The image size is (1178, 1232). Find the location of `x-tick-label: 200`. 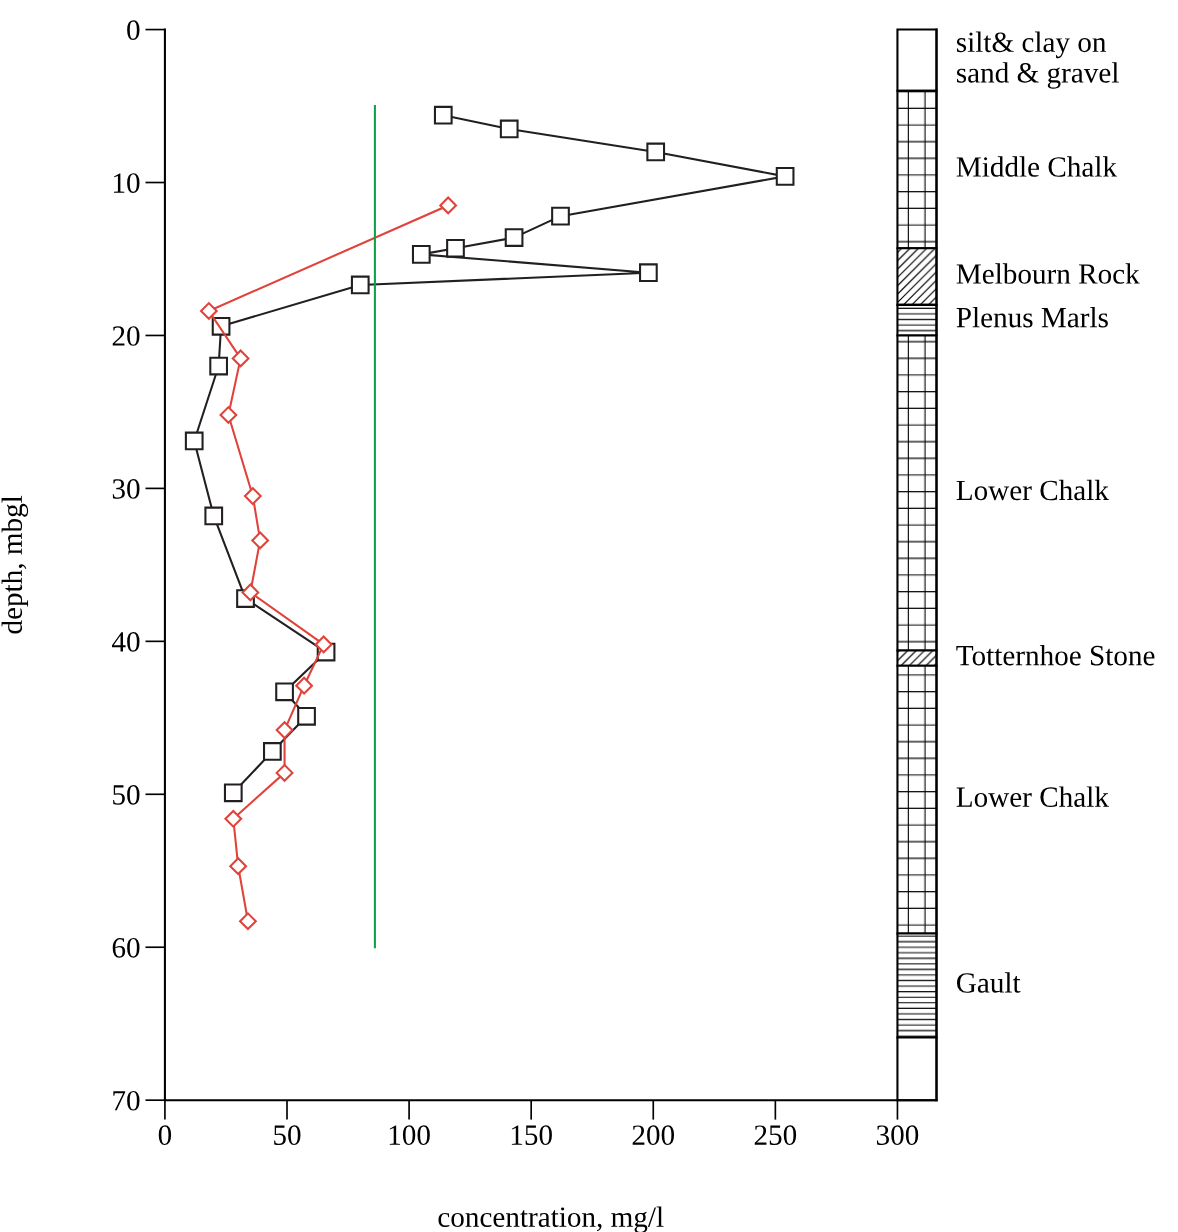

x-tick-label: 200 is located at coordinates (653, 1135).